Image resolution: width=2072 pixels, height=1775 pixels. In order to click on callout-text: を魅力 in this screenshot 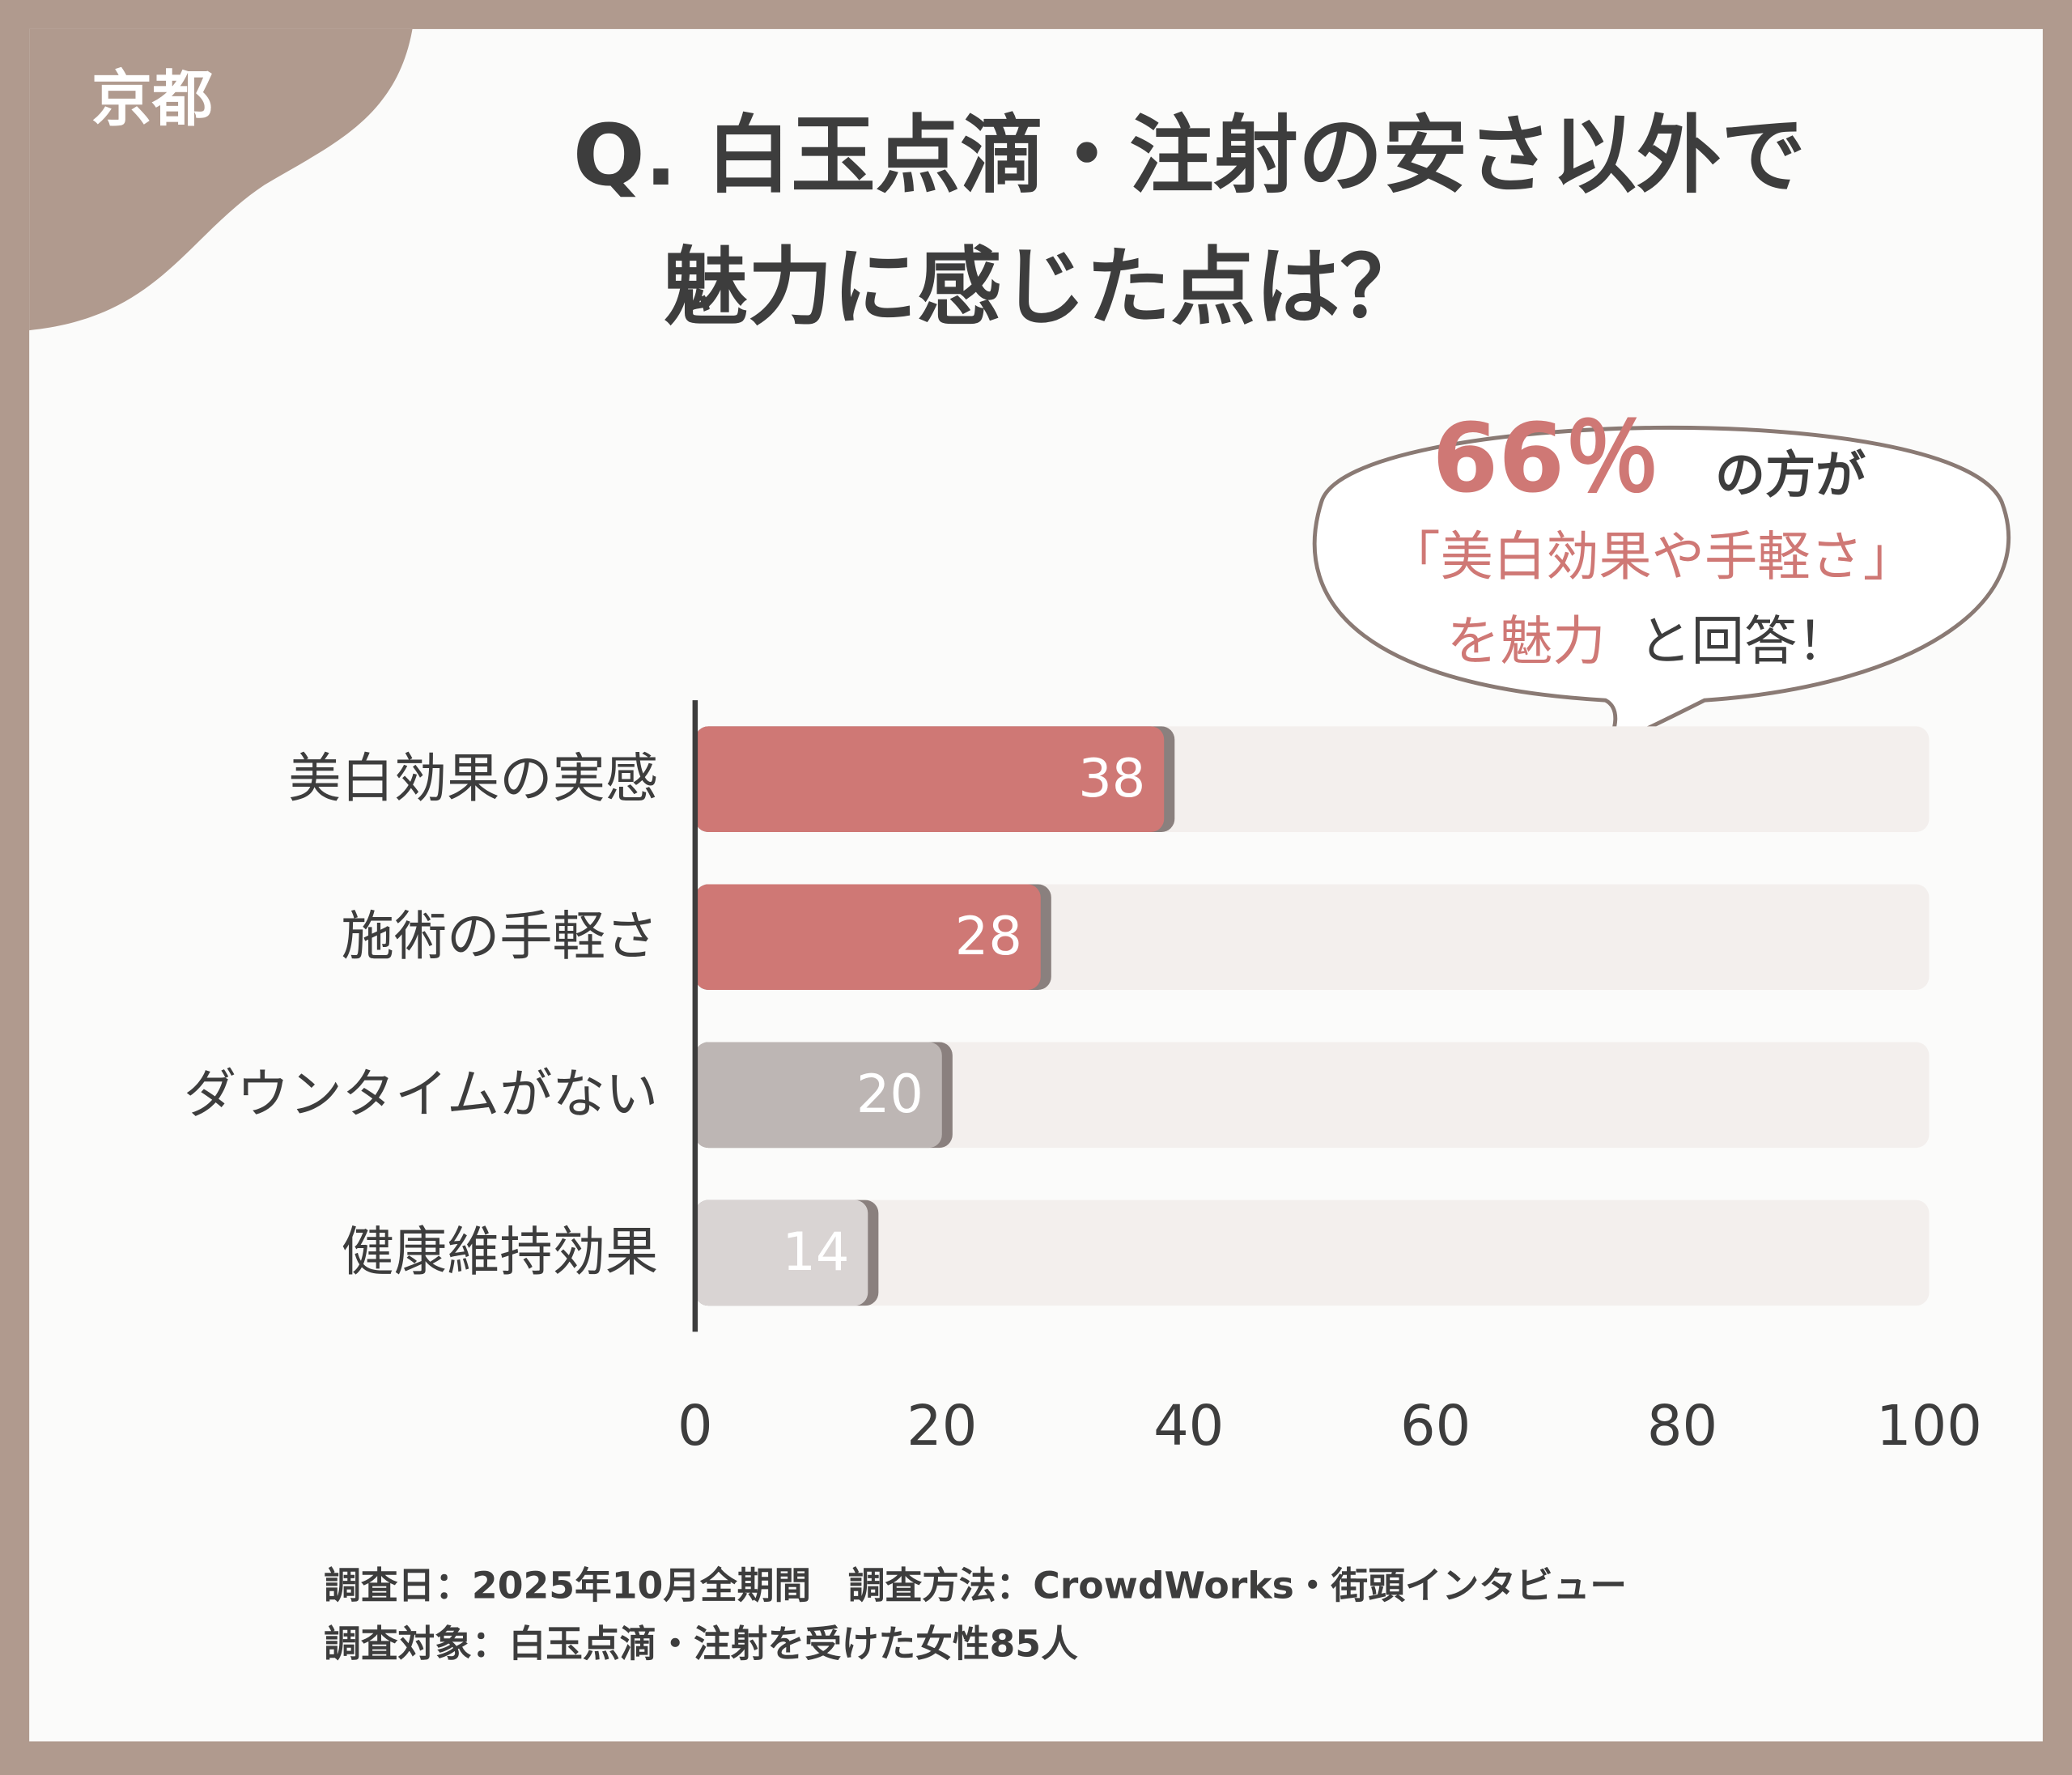, I will do `click(1526, 642)`.